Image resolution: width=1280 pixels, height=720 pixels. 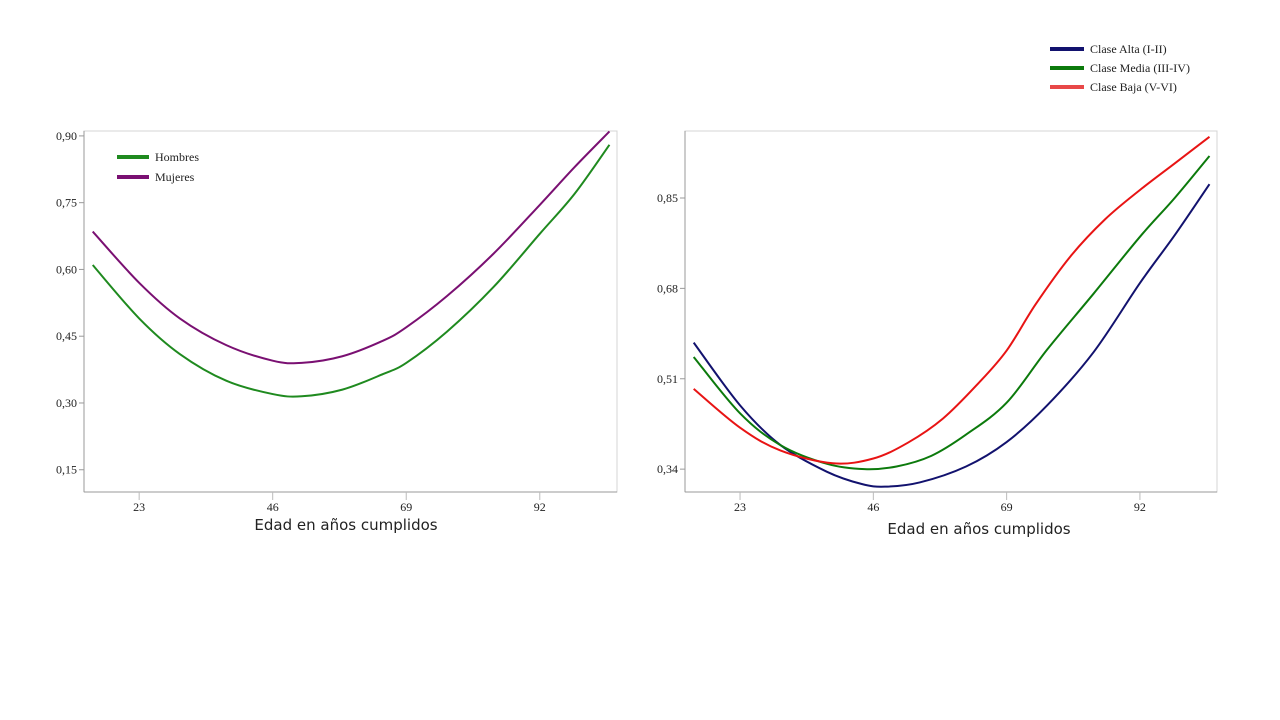 I want to click on y-tick-label: 0,45, so click(x=66, y=336).